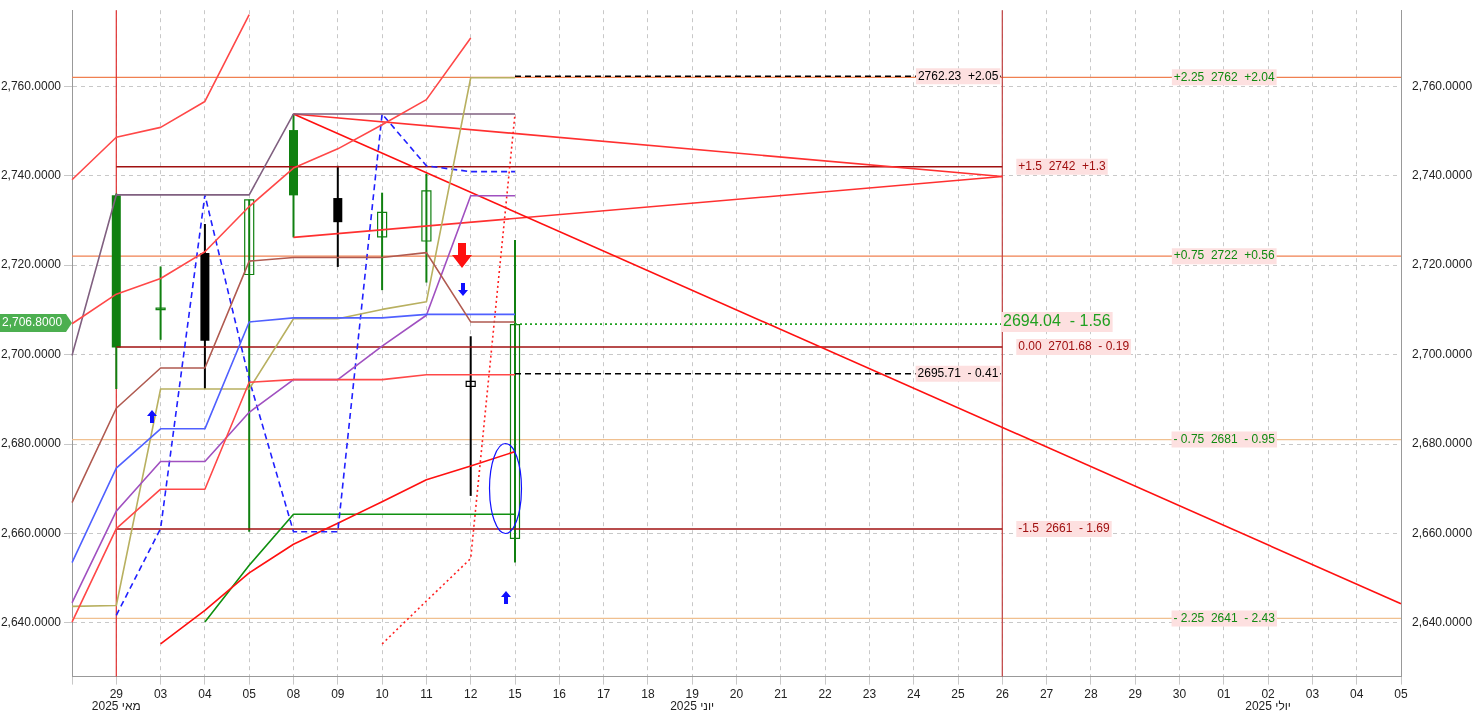 This screenshot has width=1473, height=727. I want to click on y2-tick-label: 2,640.0000, so click(1442, 622).